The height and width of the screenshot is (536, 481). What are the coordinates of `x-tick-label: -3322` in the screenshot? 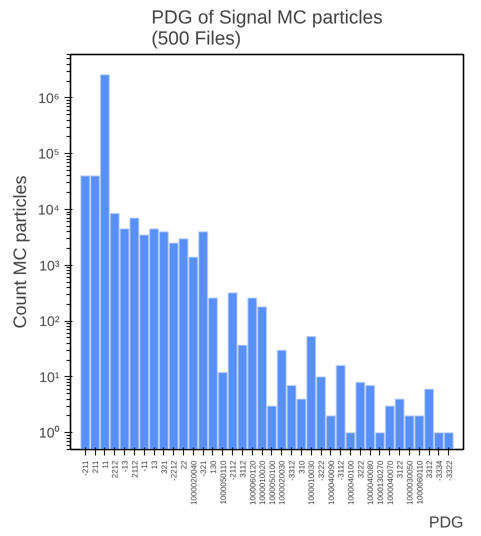 It's located at (449, 470).